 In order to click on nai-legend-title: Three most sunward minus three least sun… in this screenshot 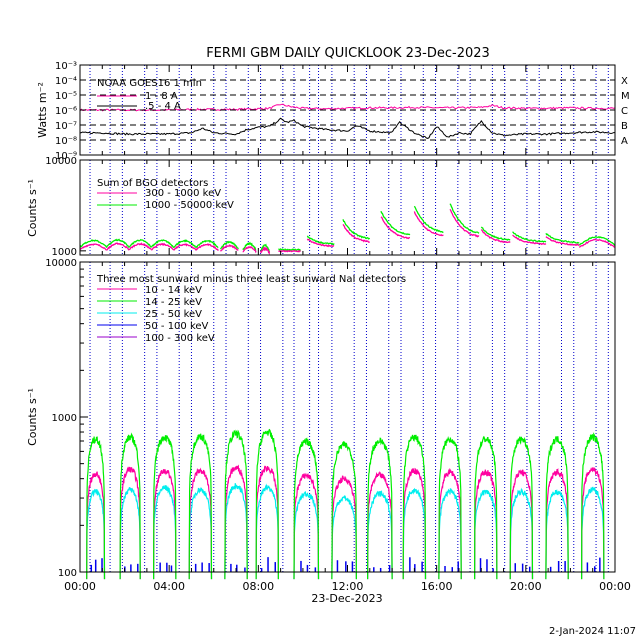, I will do `click(251, 279)`.